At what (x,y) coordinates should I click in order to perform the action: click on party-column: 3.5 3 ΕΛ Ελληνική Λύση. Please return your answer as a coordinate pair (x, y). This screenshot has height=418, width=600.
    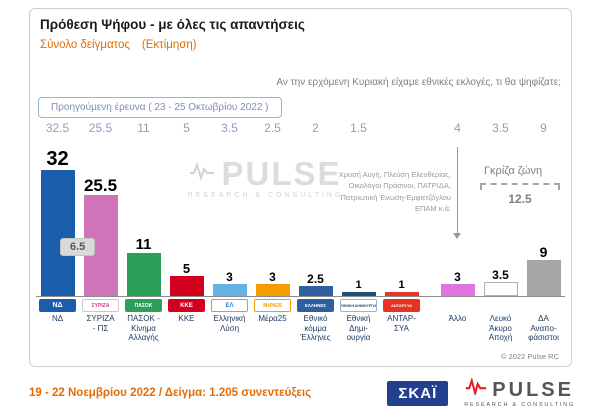
    Looking at the image, I should click on (229, 237).